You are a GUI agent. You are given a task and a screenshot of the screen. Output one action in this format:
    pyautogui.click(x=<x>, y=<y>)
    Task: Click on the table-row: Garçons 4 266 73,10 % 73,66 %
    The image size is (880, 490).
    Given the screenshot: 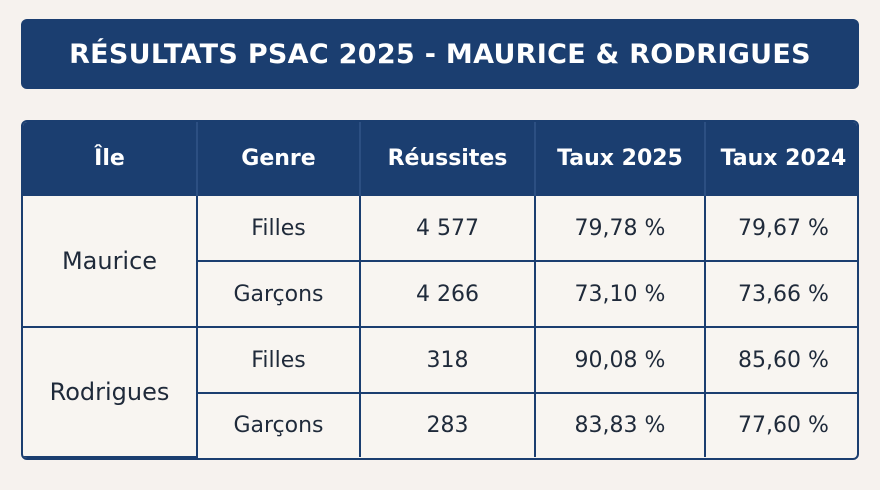 What is the action you would take?
    pyautogui.click(x=440, y=294)
    